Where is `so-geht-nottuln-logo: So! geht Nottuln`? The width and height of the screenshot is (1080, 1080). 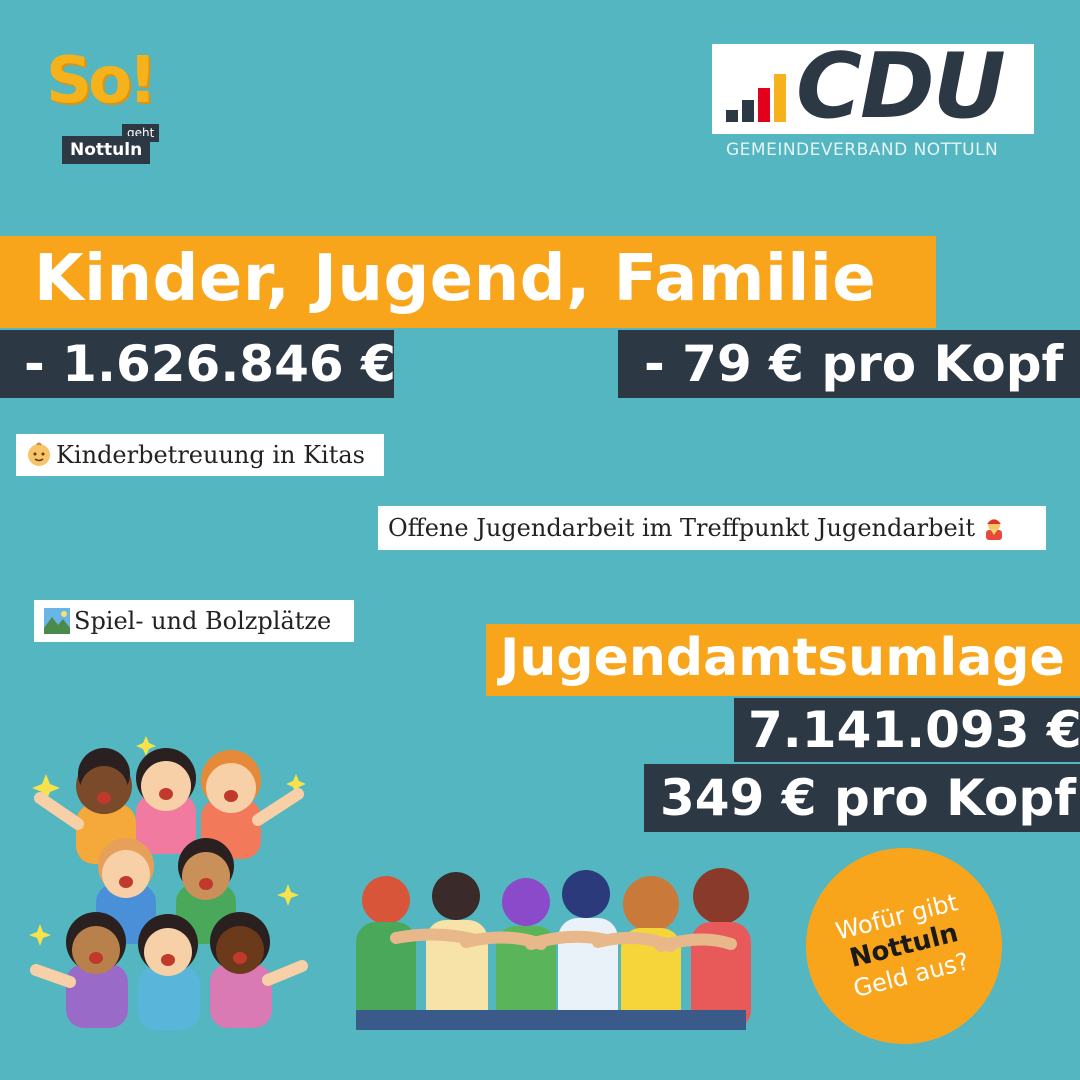
so-geht-nottuln-logo: So! geht Nottuln is located at coordinates (121, 109).